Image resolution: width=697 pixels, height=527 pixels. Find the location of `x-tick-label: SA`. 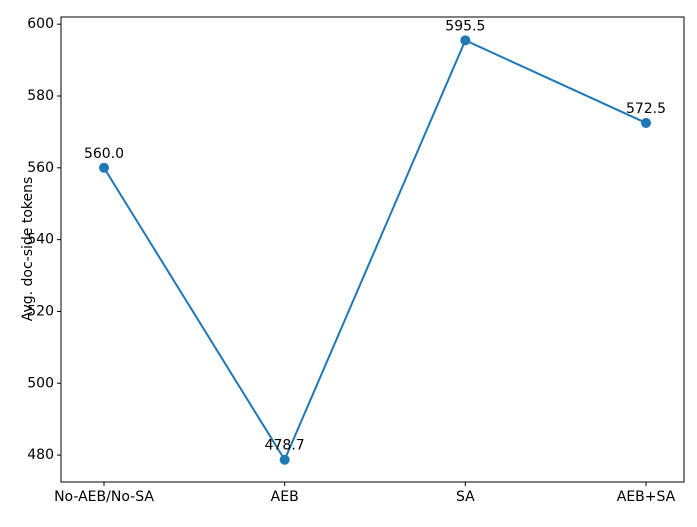

x-tick-label: SA is located at coordinates (465, 497).